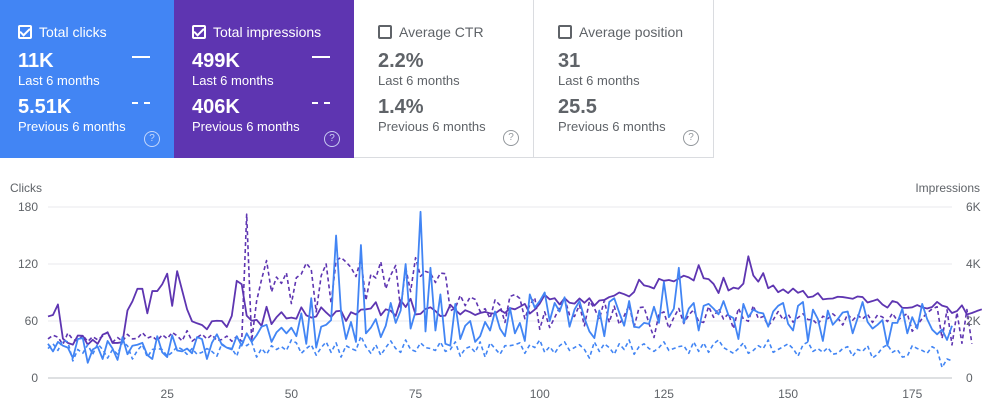  I want to click on previous-value: 5.51K, so click(45, 107).